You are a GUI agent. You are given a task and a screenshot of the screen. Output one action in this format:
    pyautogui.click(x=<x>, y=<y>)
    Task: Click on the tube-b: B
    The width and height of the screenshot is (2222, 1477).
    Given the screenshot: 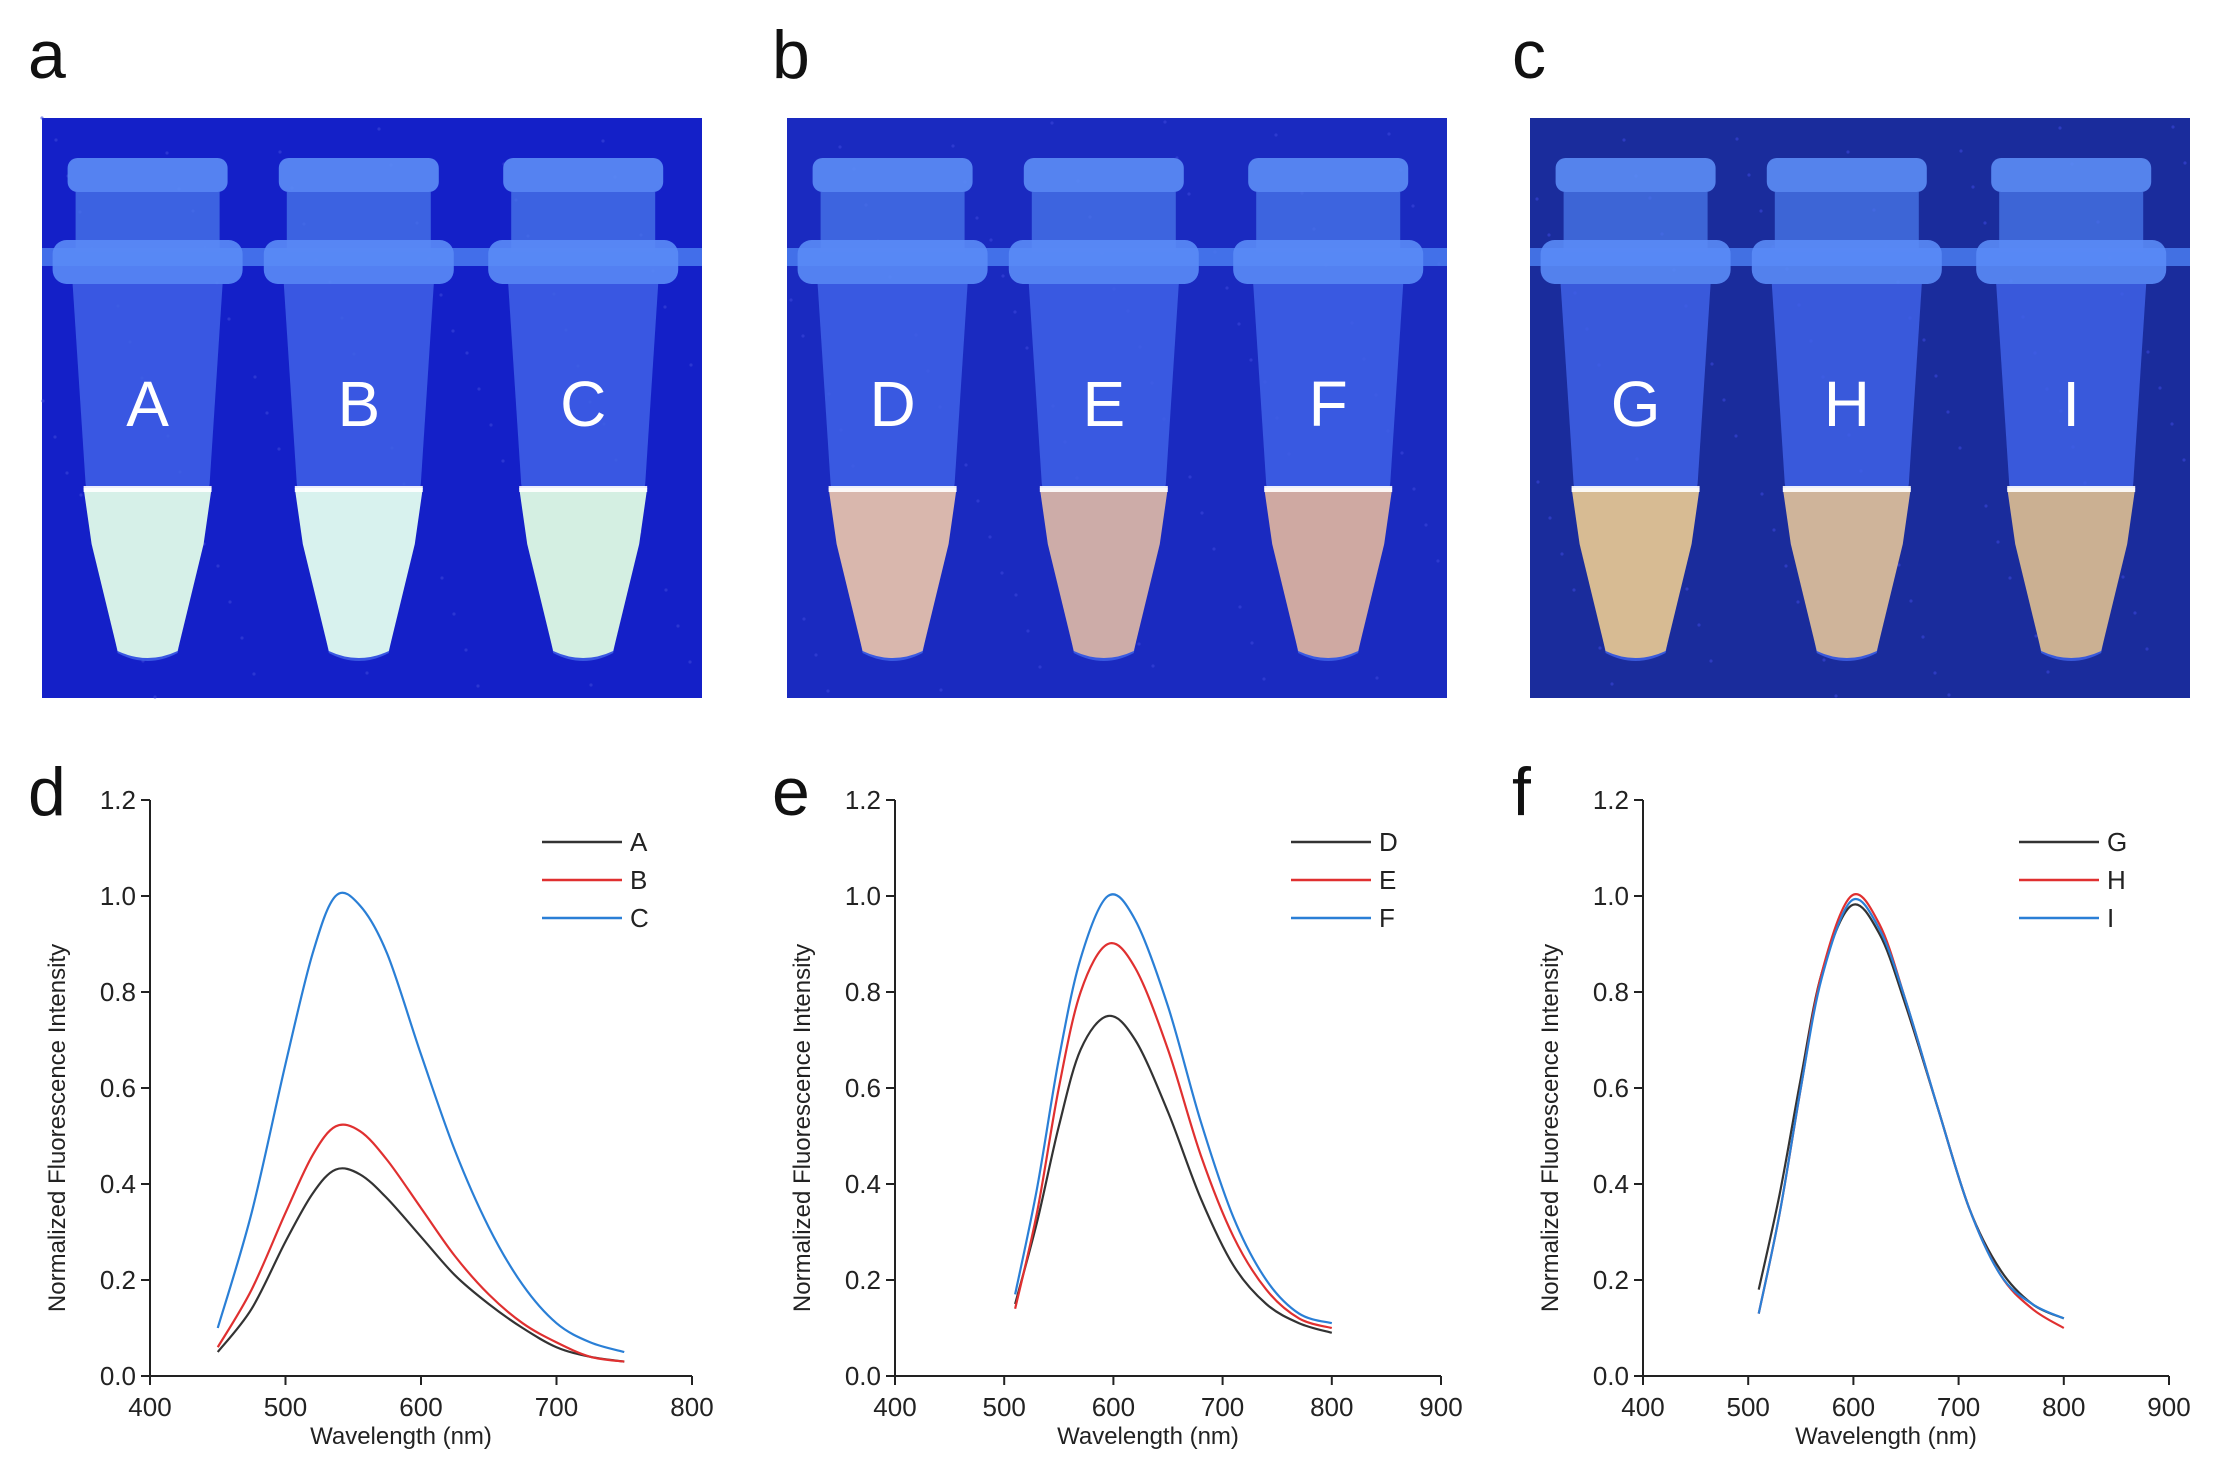 What is the action you would take?
    pyautogui.click(x=358, y=409)
    